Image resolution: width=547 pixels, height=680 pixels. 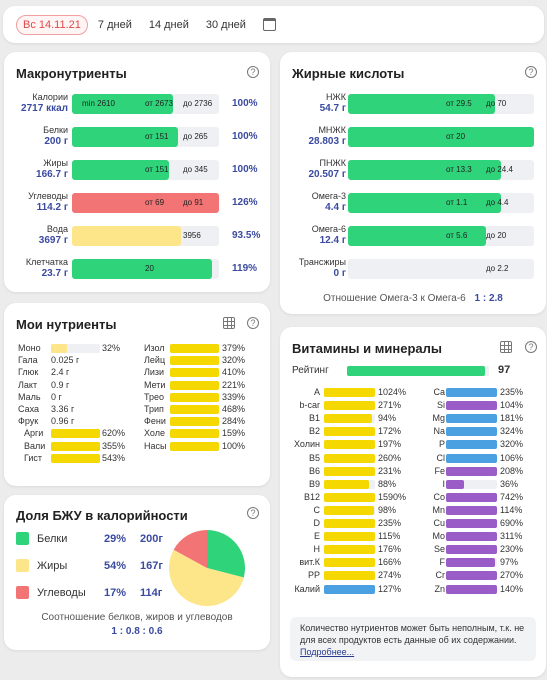 What do you see at coordinates (443, 483) in the screenshot?
I see `vitamin-name: I` at bounding box center [443, 483].